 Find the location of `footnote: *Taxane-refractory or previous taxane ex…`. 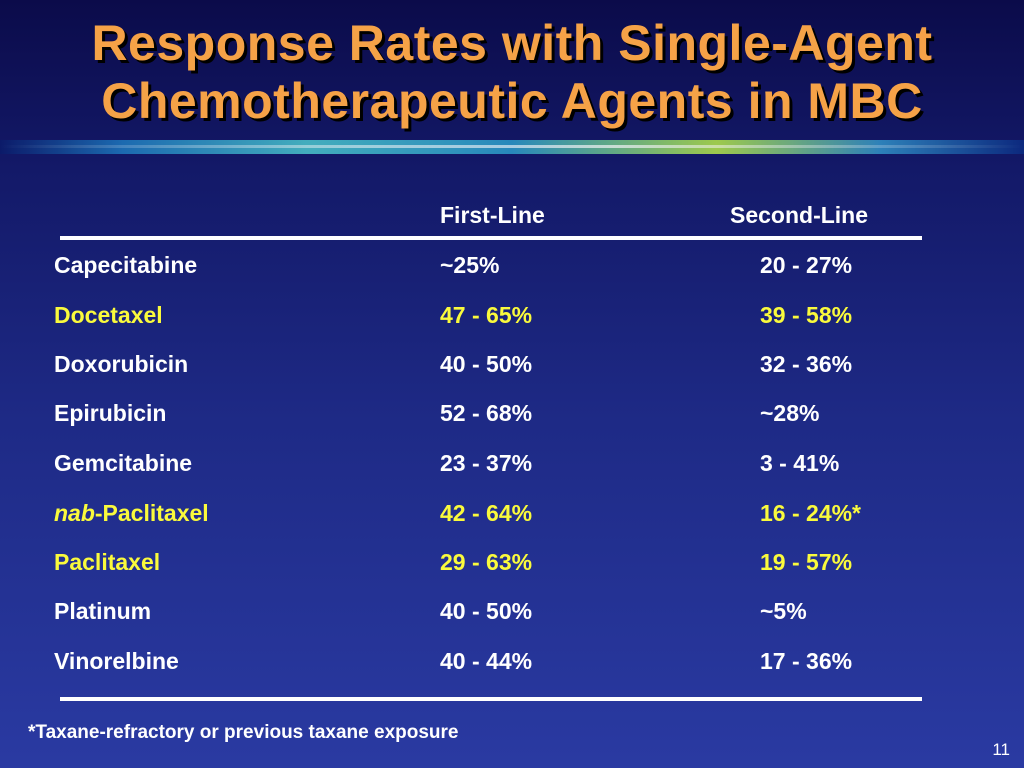

footnote: *Taxane-refractory or previous taxane ex… is located at coordinates (243, 732).